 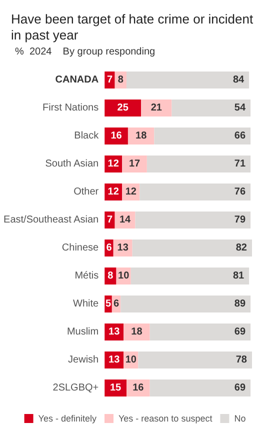 What do you see at coordinates (240, 419) in the screenshot?
I see `legend-label: No` at bounding box center [240, 419].